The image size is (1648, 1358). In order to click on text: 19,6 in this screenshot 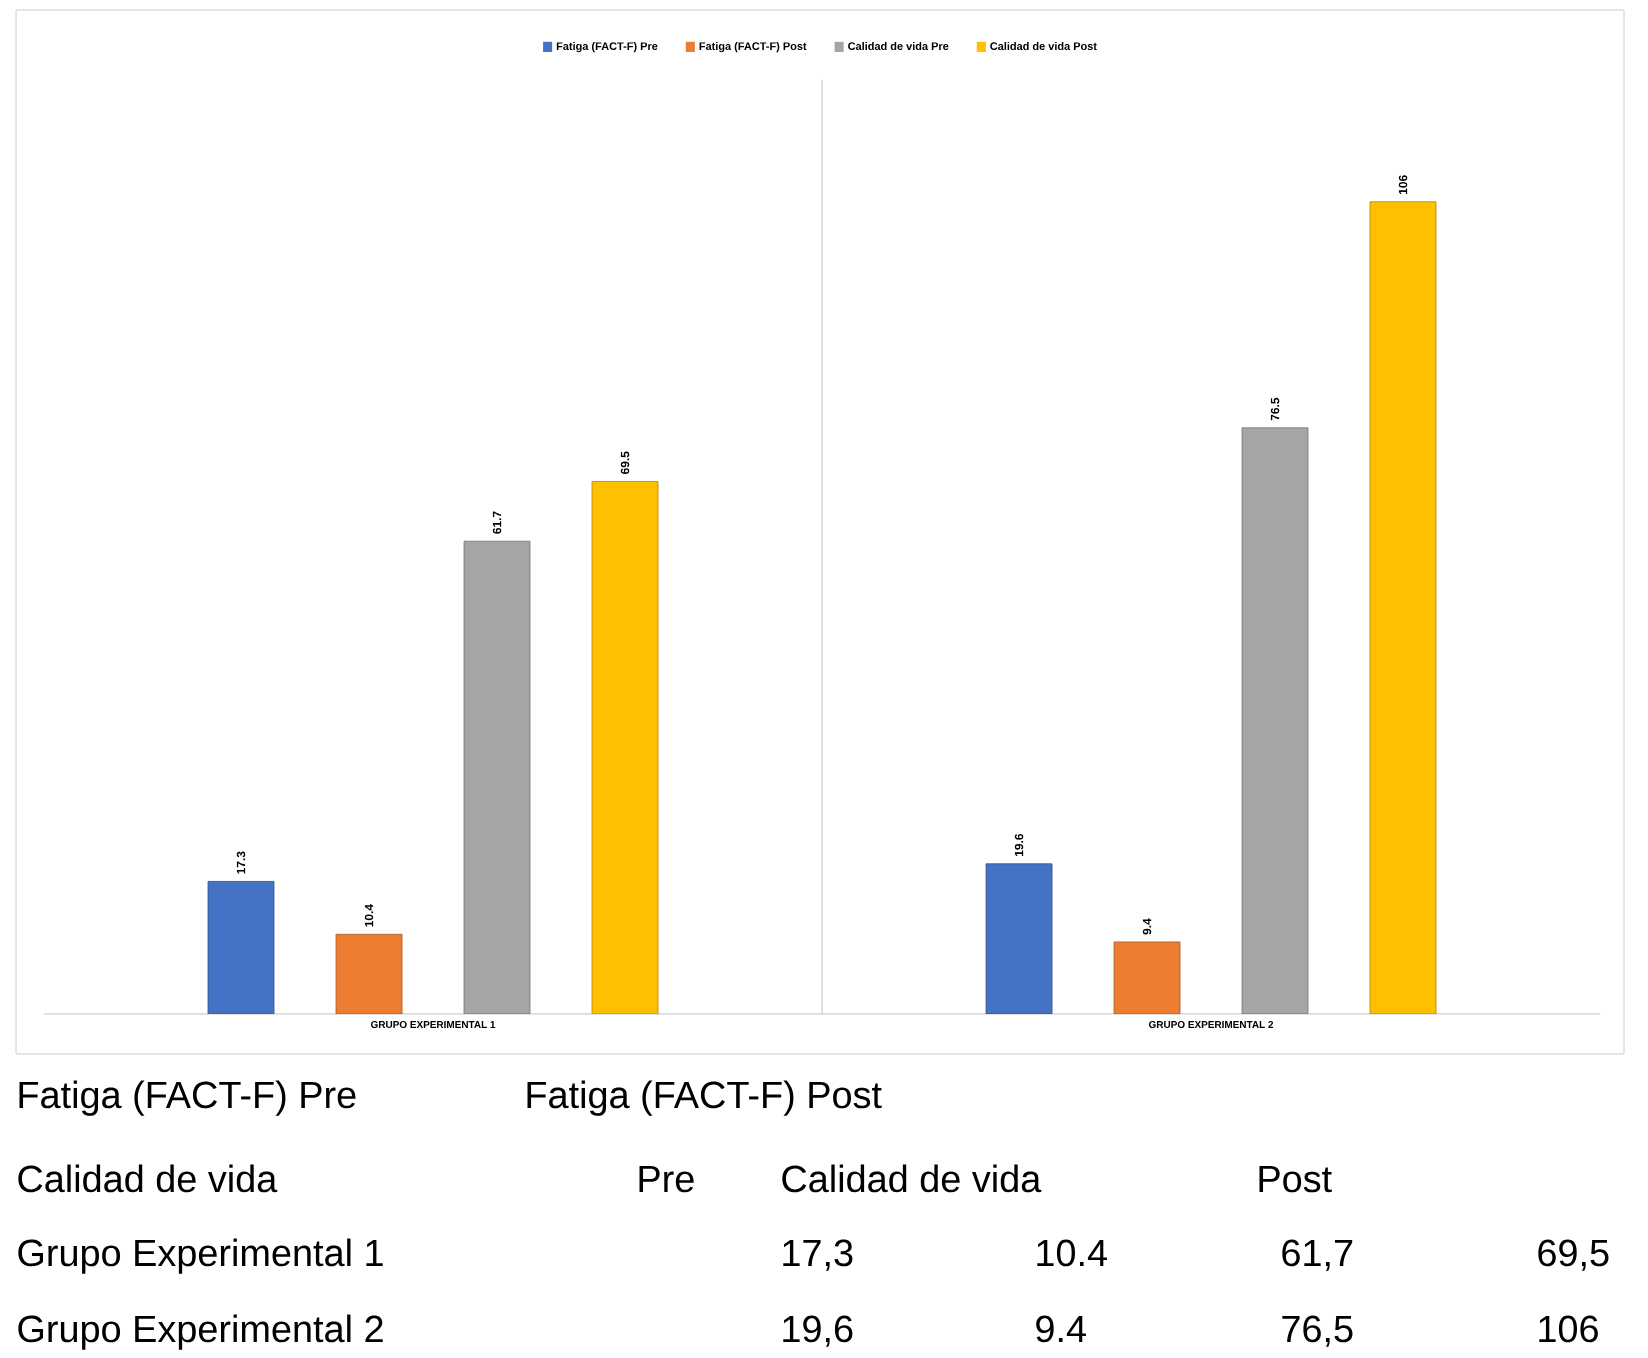, I will do `click(818, 1331)`.